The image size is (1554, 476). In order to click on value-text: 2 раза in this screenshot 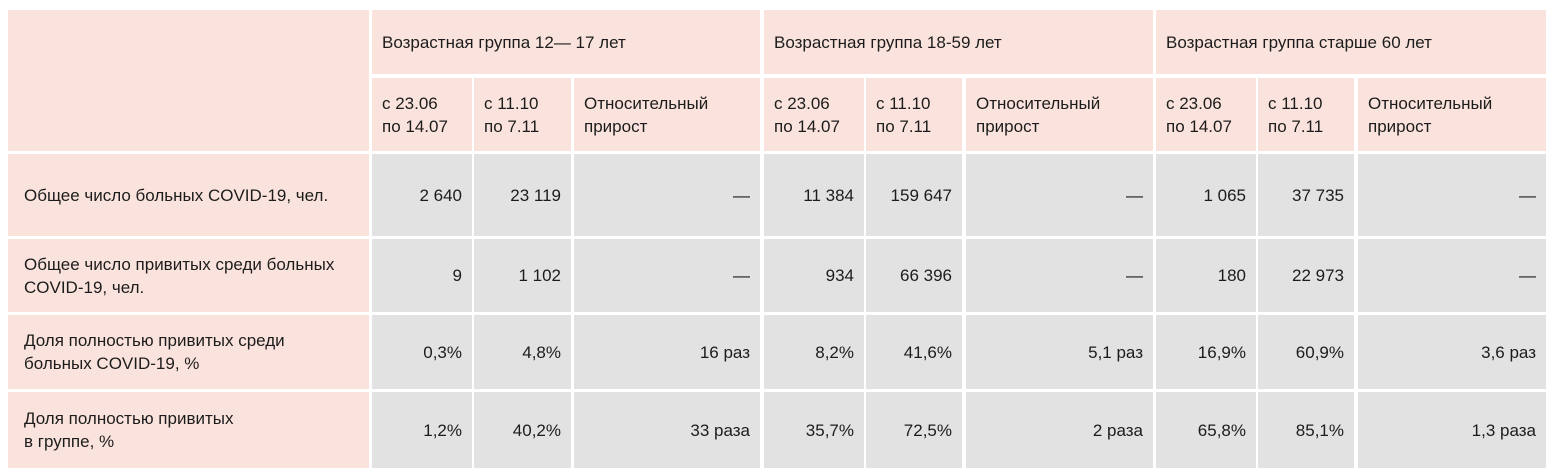, I will do `click(1117, 430)`.